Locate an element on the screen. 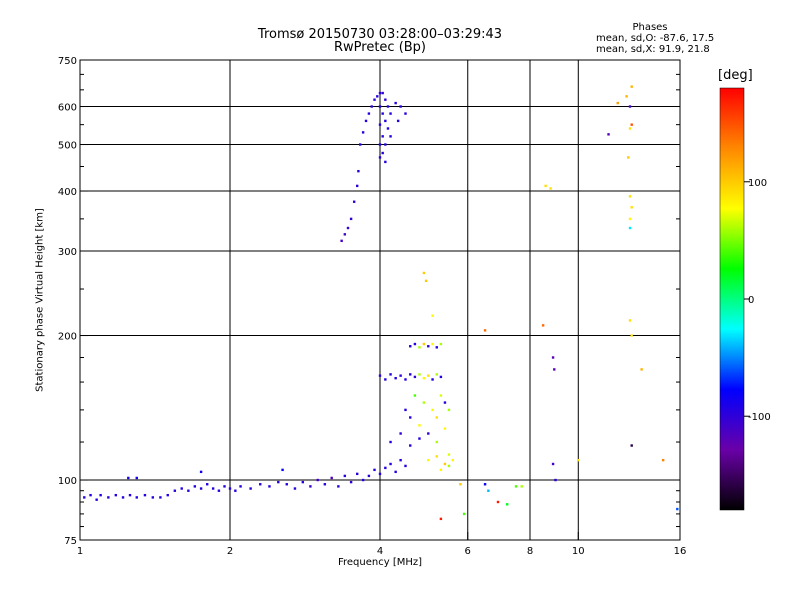  chart-title: Tromsø 20150730 03:28:00–03:29:43 is located at coordinates (380, 34).